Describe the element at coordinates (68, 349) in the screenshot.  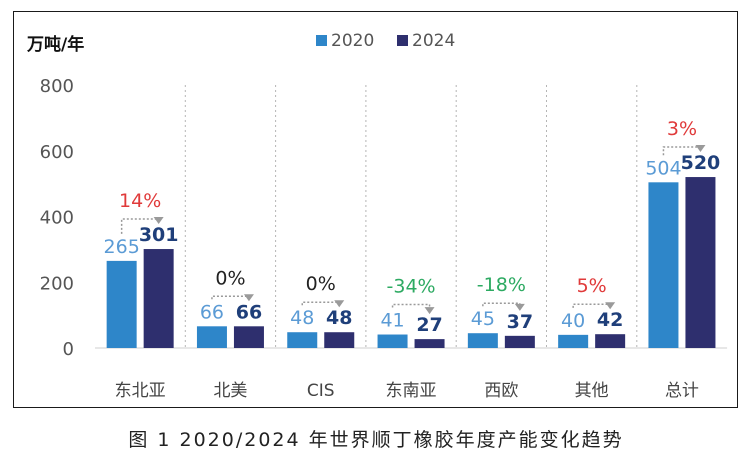
I see `y-tick-label: 0` at that location.